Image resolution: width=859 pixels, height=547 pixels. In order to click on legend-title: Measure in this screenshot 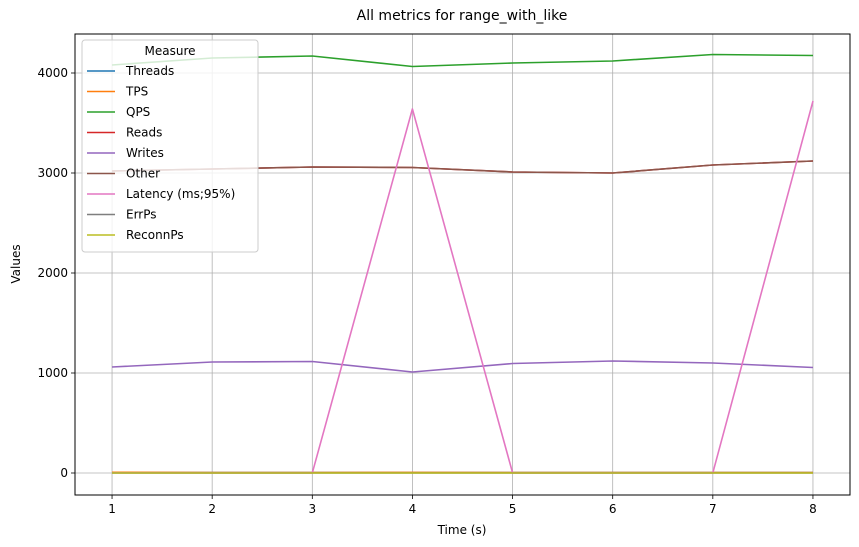, I will do `click(170, 51)`.